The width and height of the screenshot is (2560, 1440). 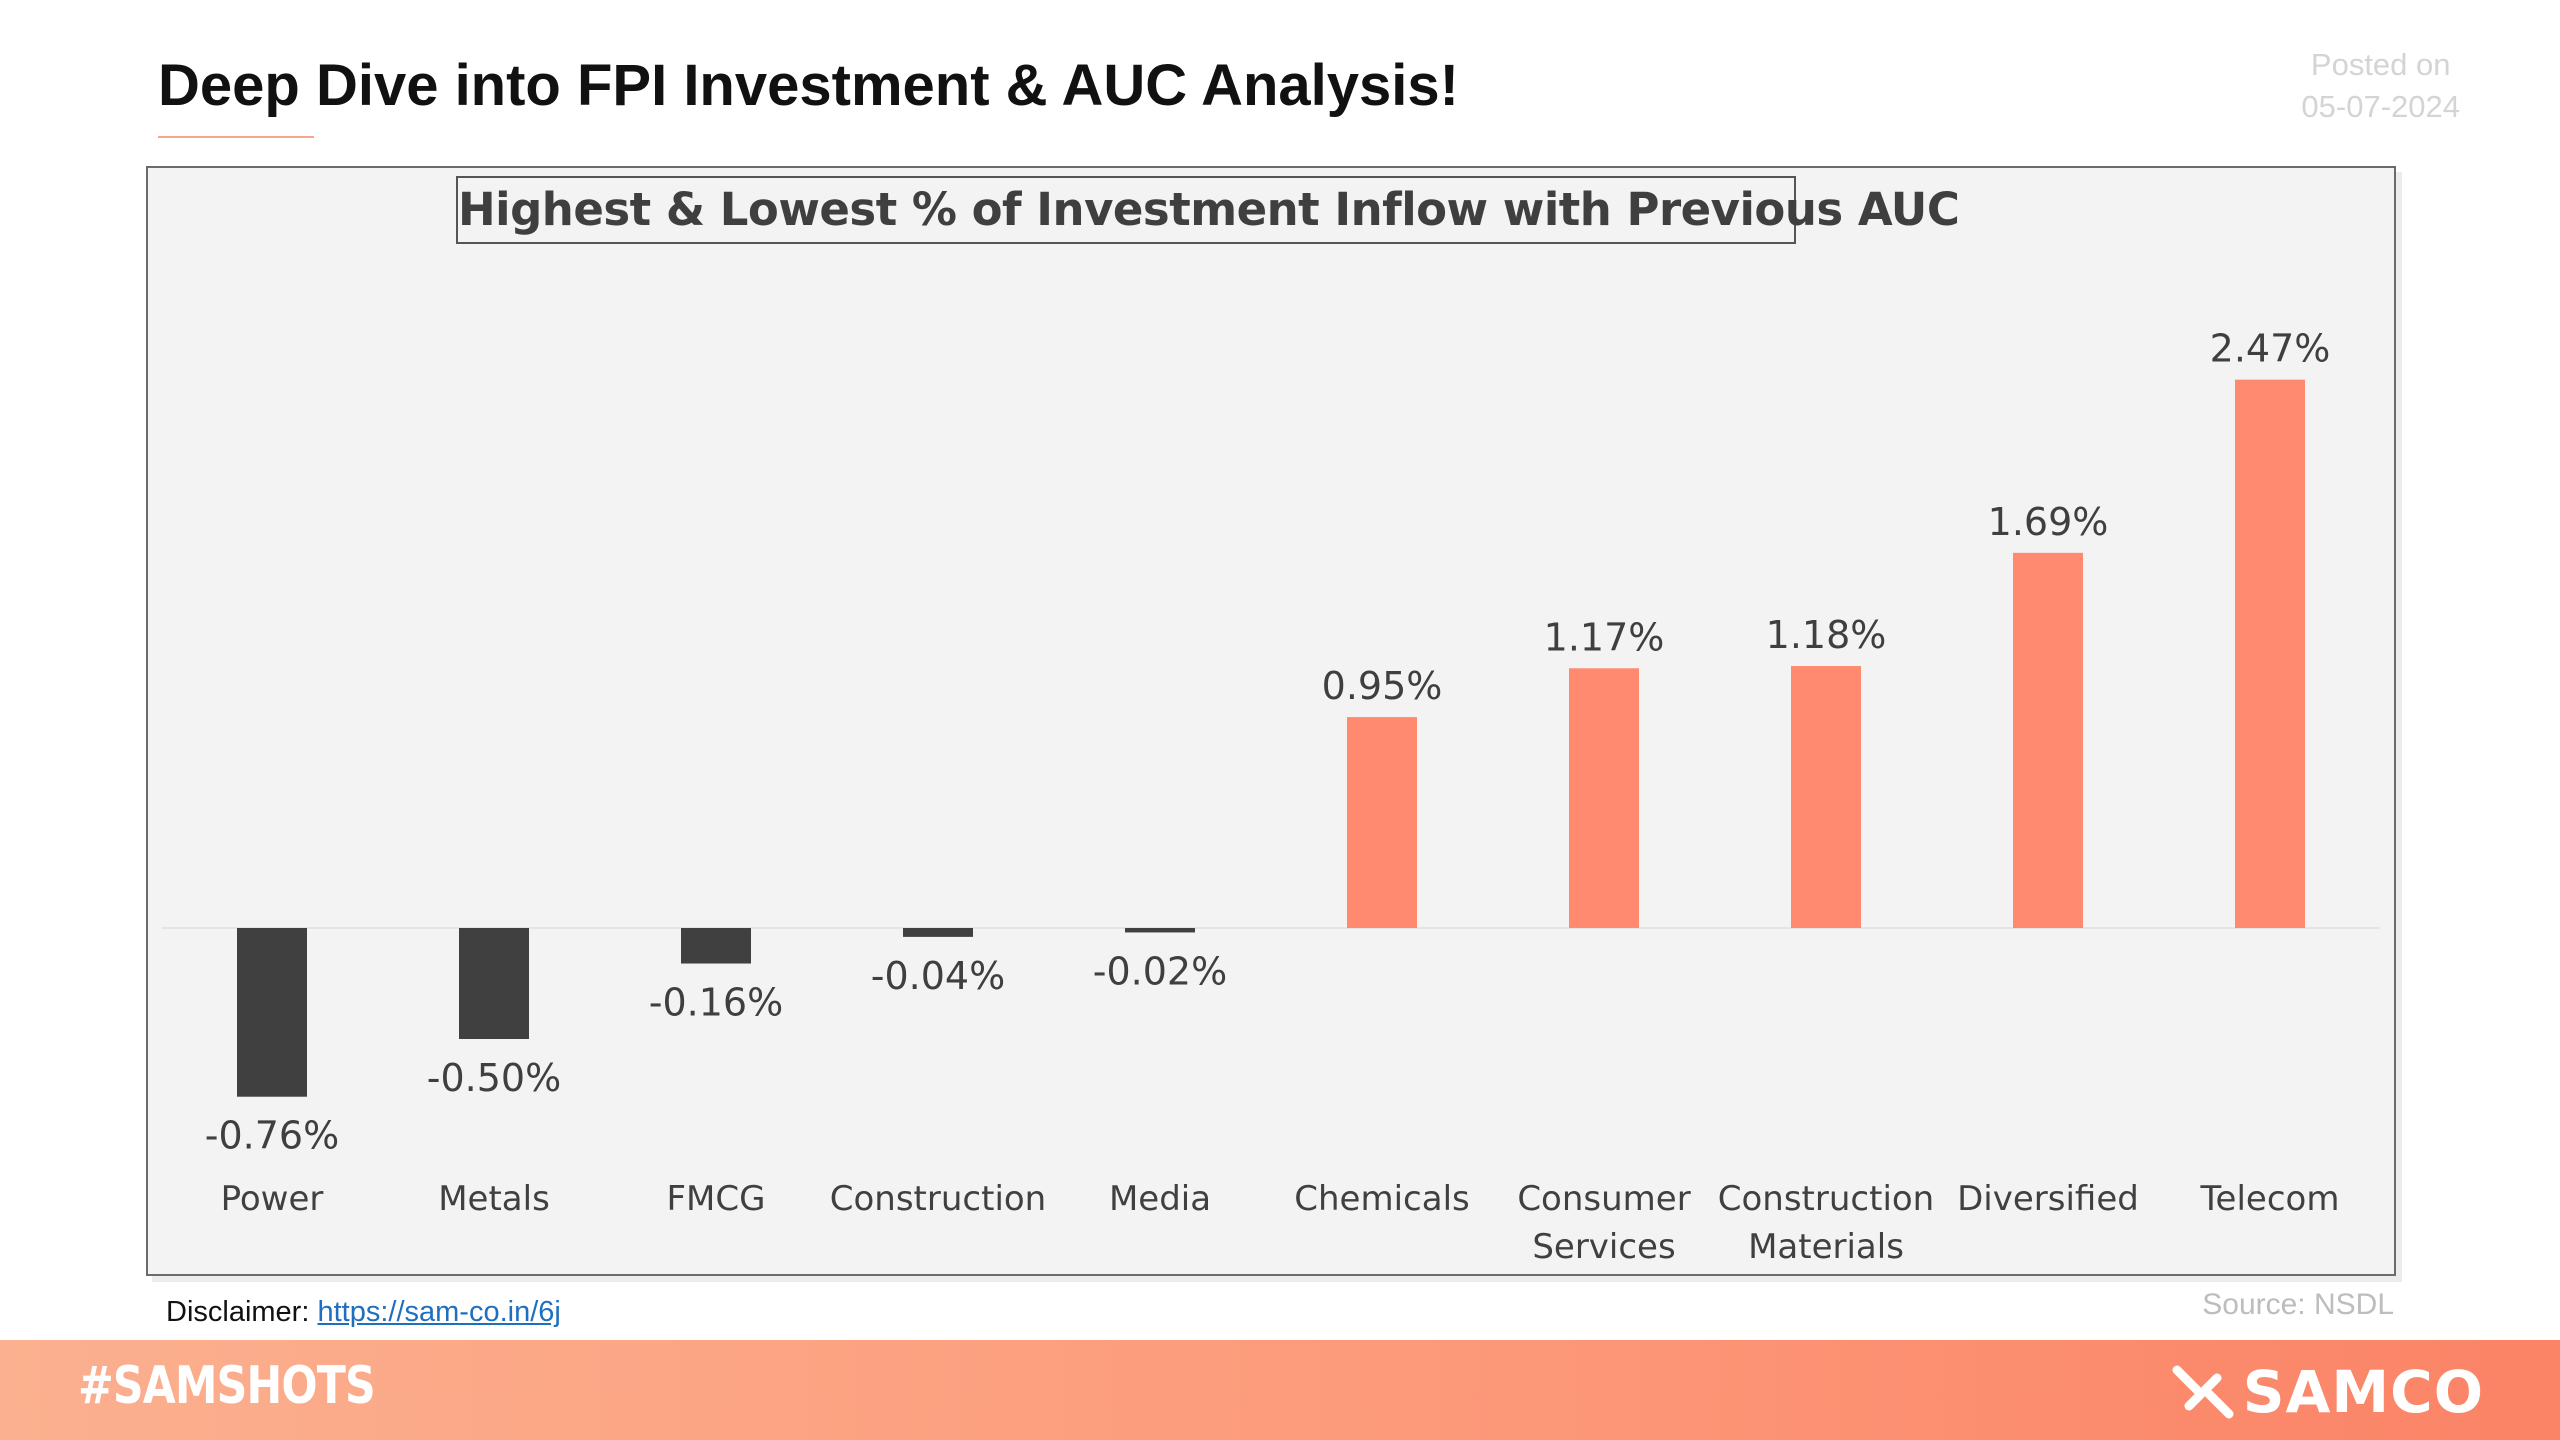 What do you see at coordinates (1160, 930) in the screenshot?
I see `bar-media` at bounding box center [1160, 930].